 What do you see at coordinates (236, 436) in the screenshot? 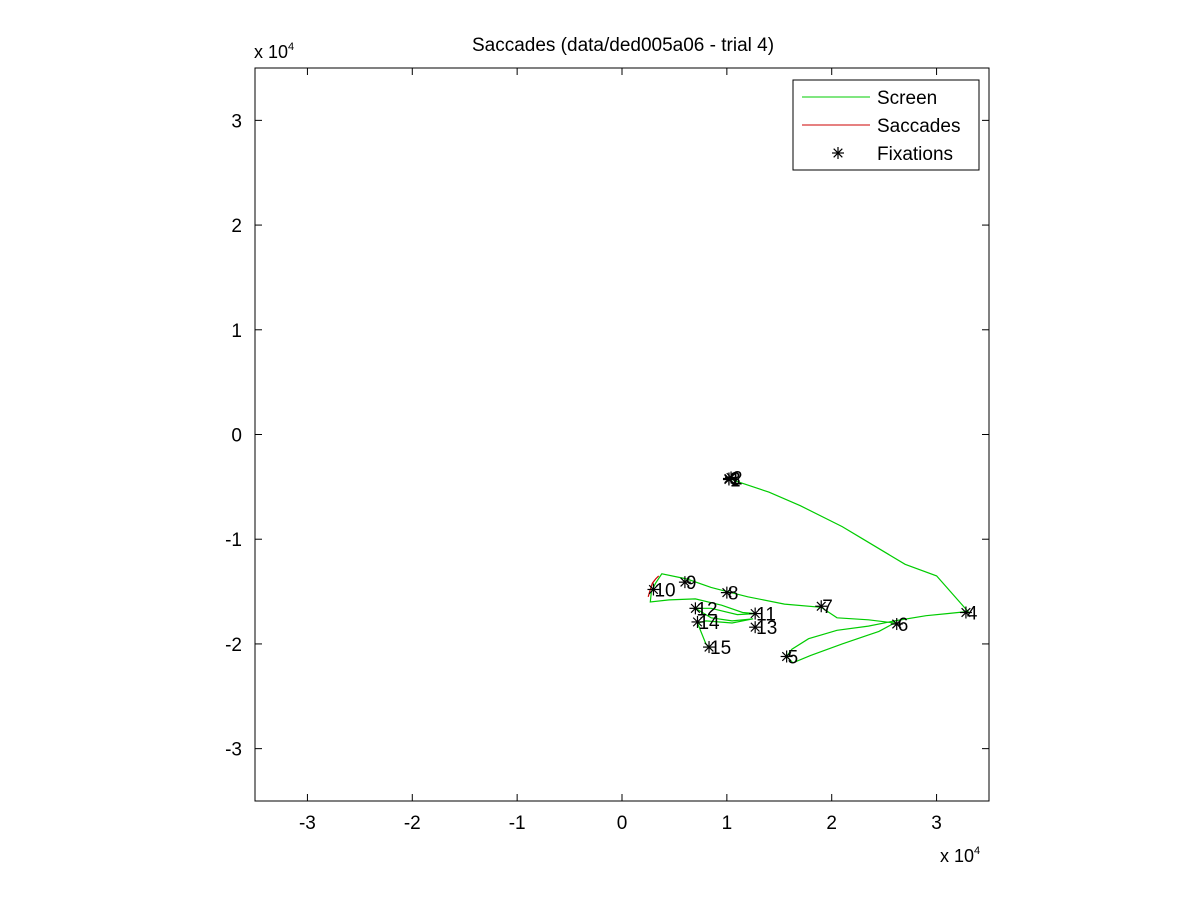
I see `y-tick-label: 0` at bounding box center [236, 436].